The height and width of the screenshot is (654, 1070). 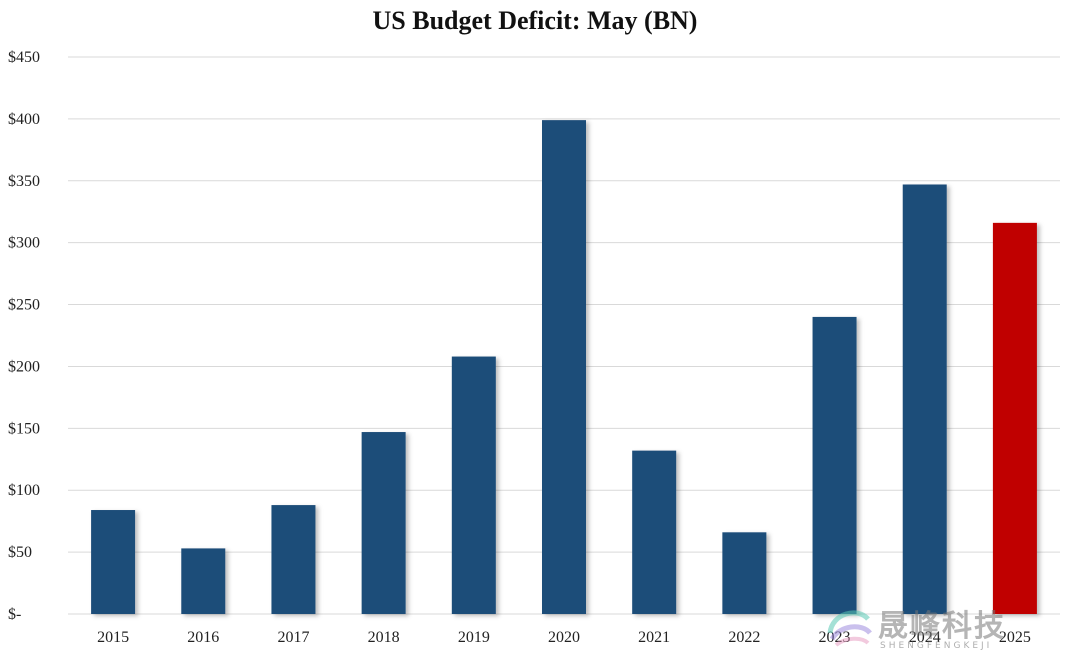 I want to click on watermark-cn-text: 晟峰科技, so click(x=942, y=626).